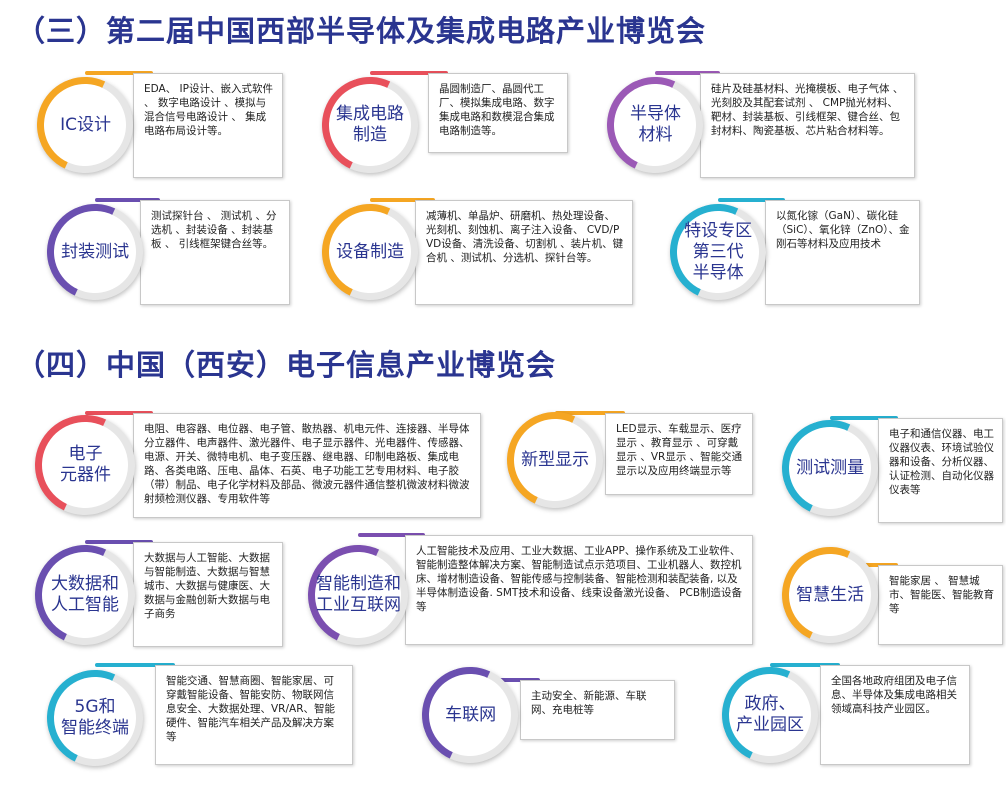 The image size is (1006, 789). I want to click on circle-label: 测试测量, so click(830, 468).